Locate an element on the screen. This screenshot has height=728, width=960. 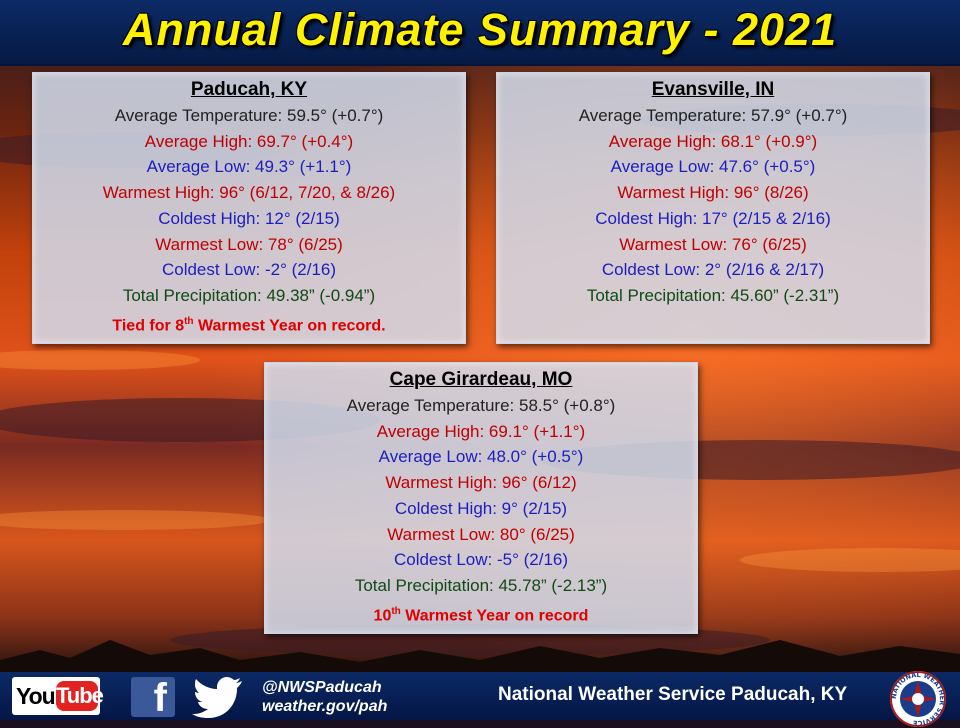
coldest-low-row: Coldest Low: 2° (2/16 & 2/17) is located at coordinates (713, 270).